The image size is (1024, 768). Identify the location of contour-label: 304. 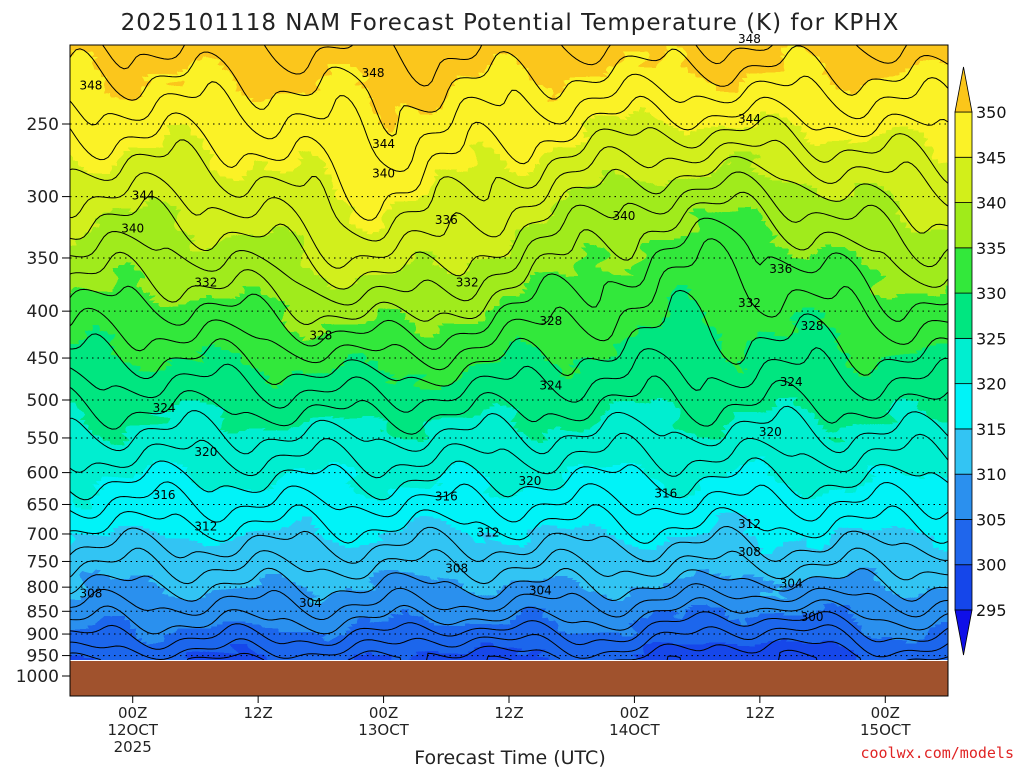
(791, 584).